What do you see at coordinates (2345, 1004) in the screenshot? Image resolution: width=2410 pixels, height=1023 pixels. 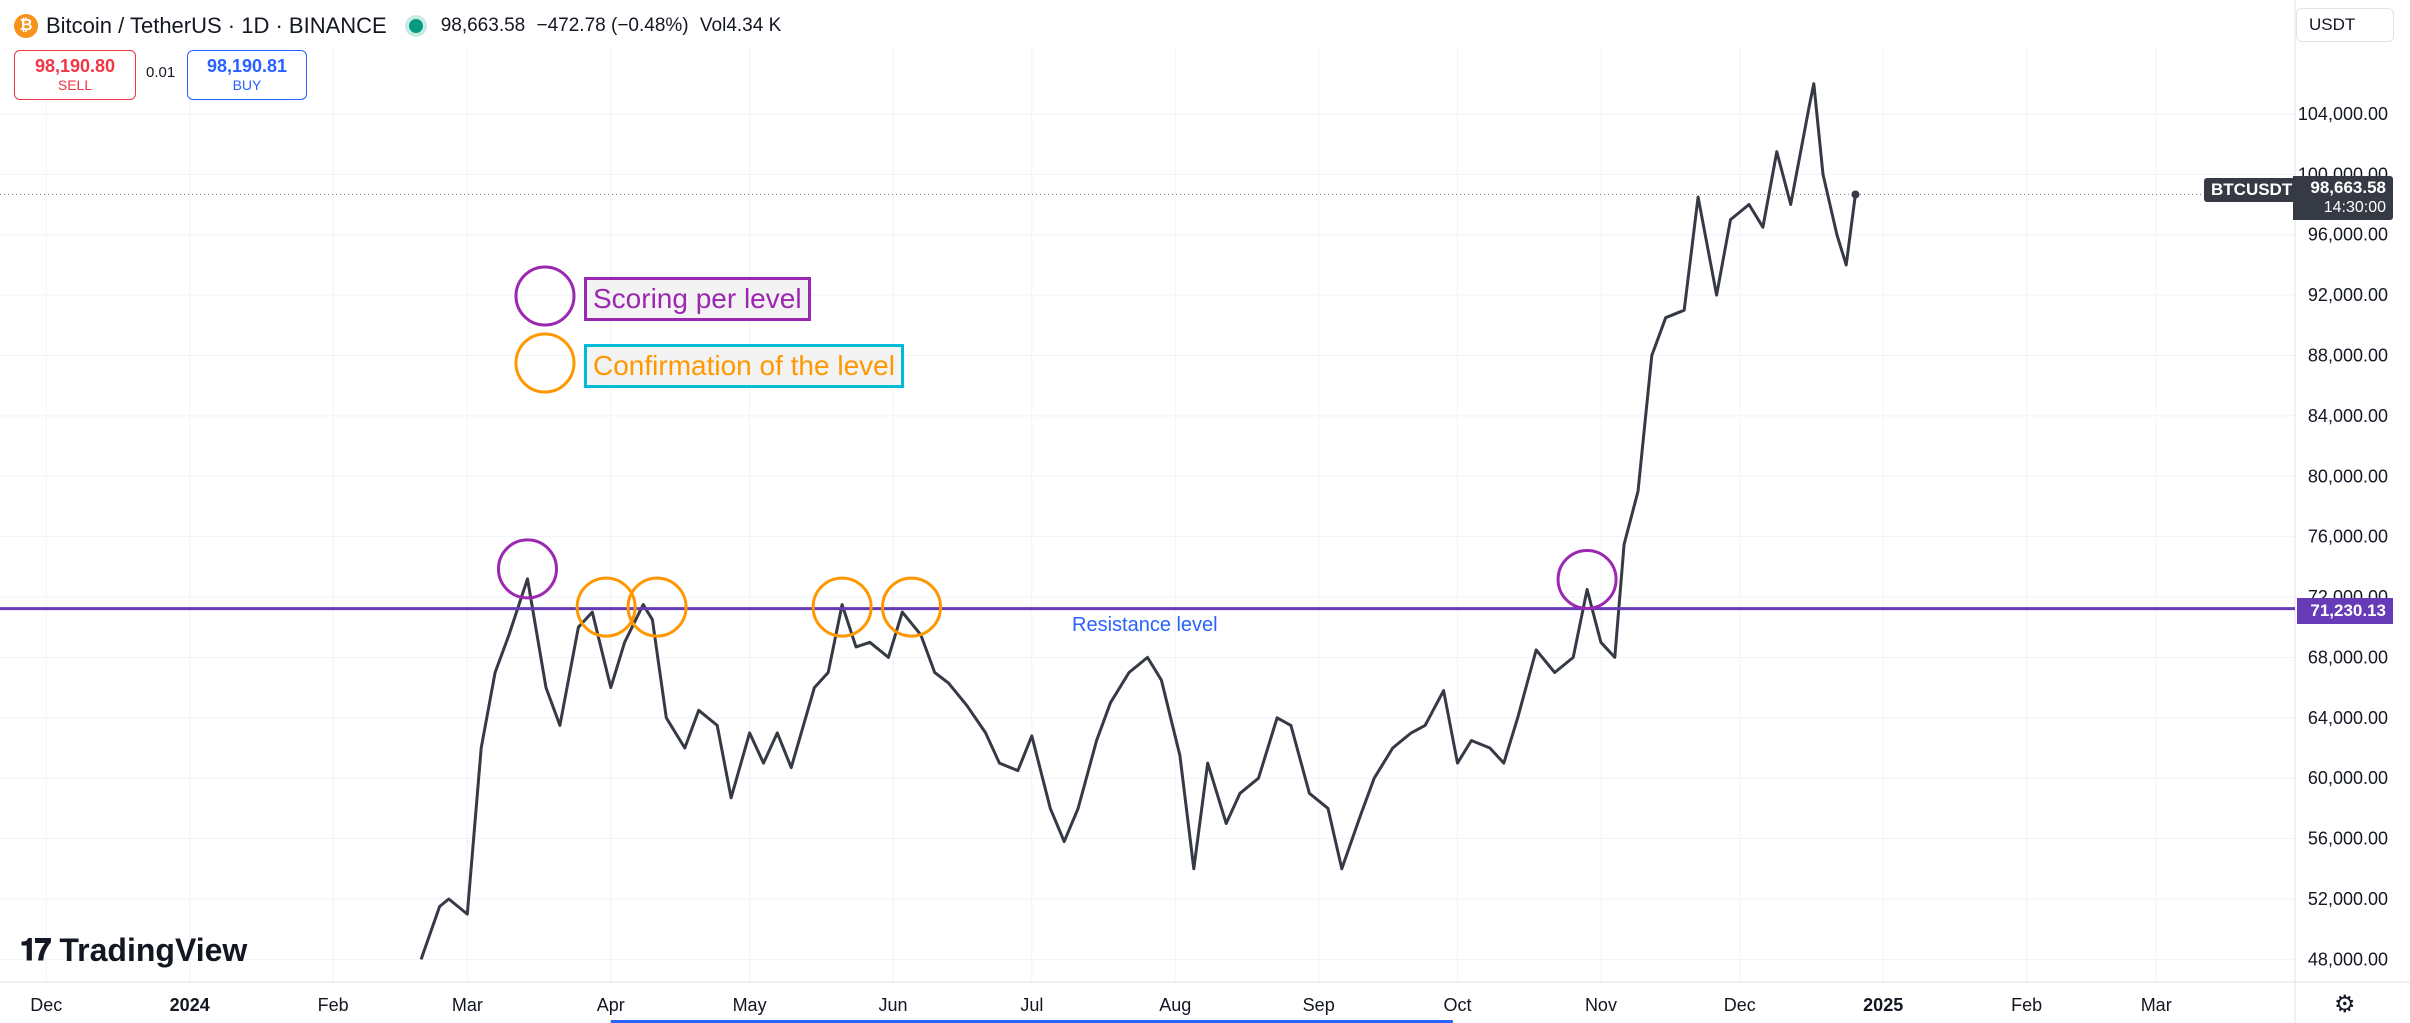 I see `gear-icon: ⚙` at bounding box center [2345, 1004].